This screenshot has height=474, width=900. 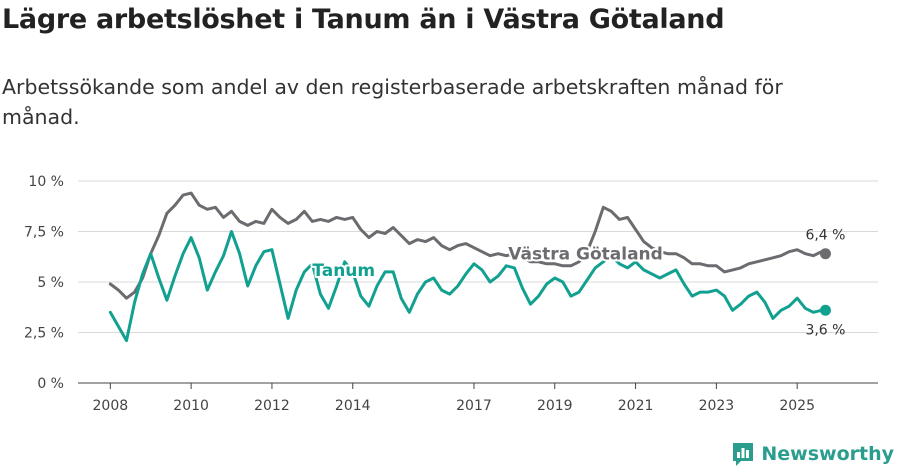 What do you see at coordinates (825, 254) in the screenshot?
I see `end-point-vastra-gotaland` at bounding box center [825, 254].